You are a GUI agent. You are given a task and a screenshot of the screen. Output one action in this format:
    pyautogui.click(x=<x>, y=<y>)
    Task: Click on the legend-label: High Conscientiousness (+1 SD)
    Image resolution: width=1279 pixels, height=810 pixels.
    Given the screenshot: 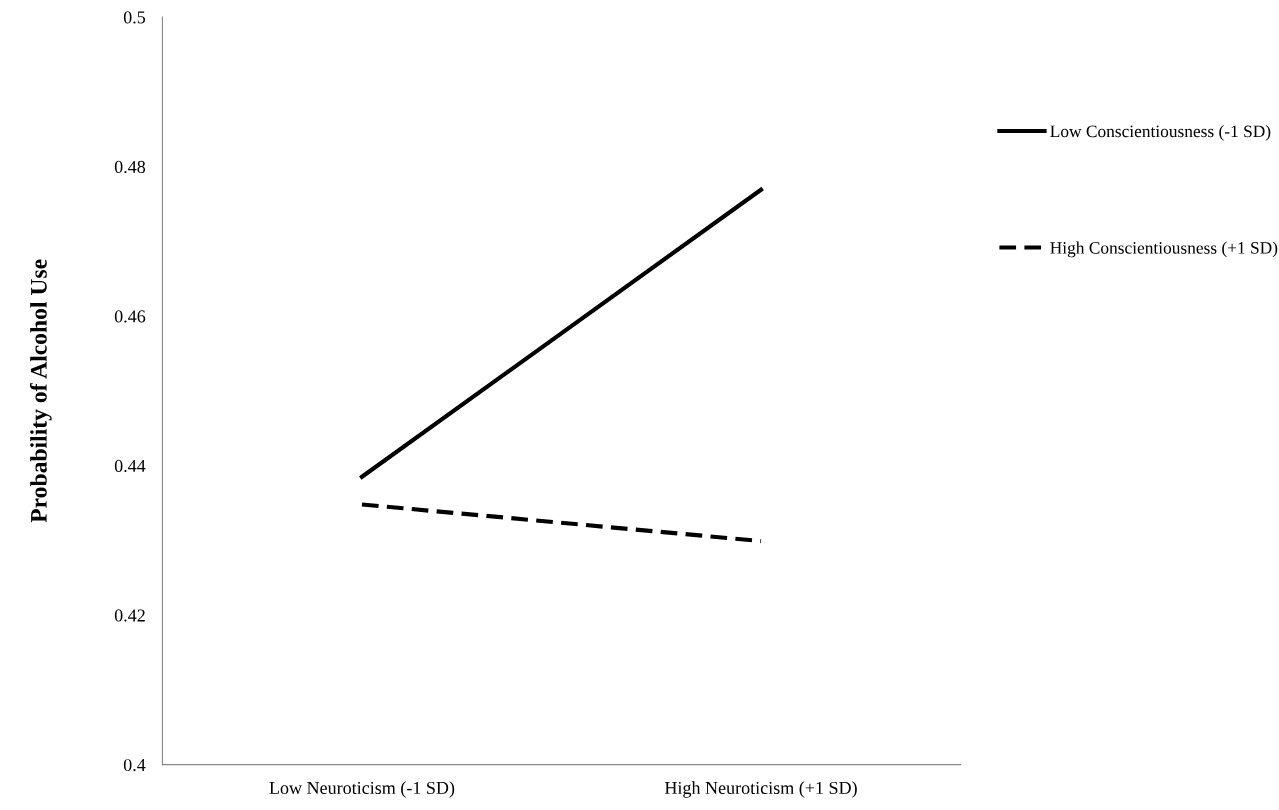 What is the action you would take?
    pyautogui.click(x=1164, y=249)
    